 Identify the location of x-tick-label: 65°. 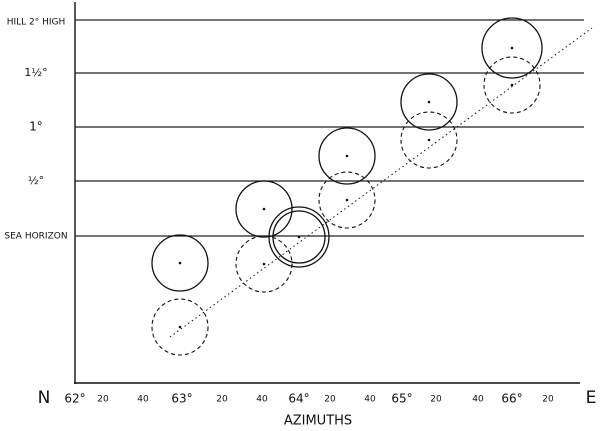
(401, 399).